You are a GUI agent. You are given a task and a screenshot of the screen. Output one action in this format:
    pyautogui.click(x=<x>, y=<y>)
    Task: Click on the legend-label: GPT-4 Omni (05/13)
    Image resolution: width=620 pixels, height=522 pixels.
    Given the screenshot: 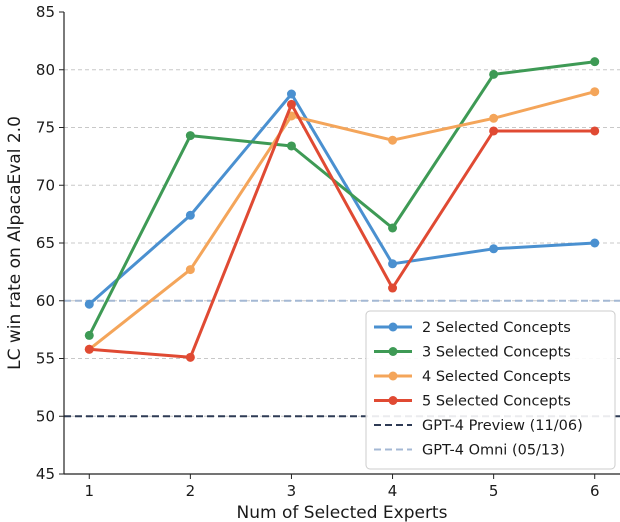 What is the action you would take?
    pyautogui.click(x=493, y=451)
    